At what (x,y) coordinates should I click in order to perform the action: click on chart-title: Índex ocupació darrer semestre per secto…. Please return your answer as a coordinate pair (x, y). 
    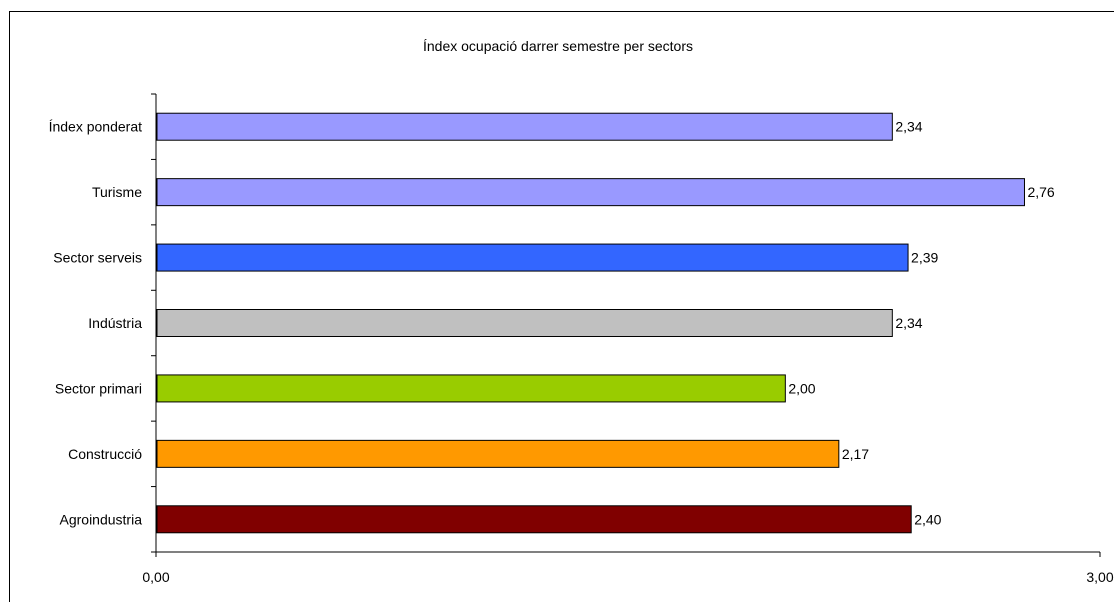
    Looking at the image, I should click on (557, 46).